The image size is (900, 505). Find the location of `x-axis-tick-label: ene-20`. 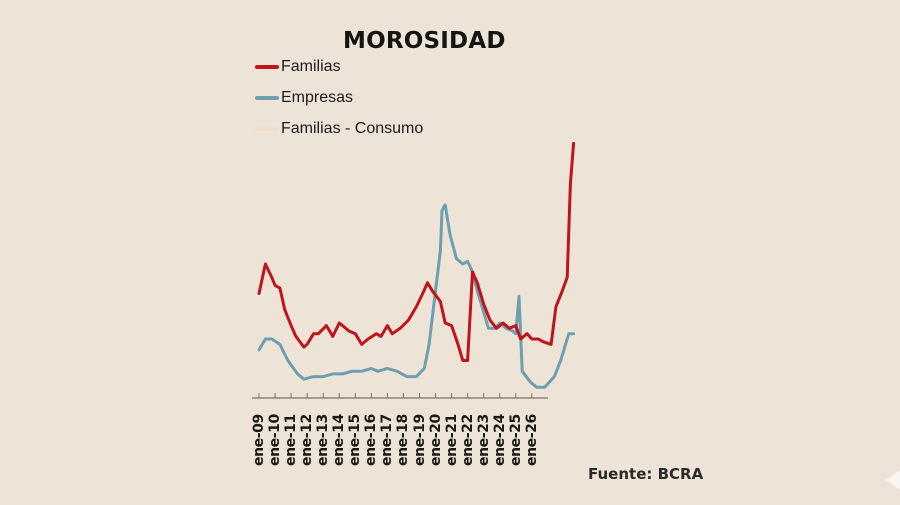

x-axis-tick-label: ene-20 is located at coordinates (435, 440).